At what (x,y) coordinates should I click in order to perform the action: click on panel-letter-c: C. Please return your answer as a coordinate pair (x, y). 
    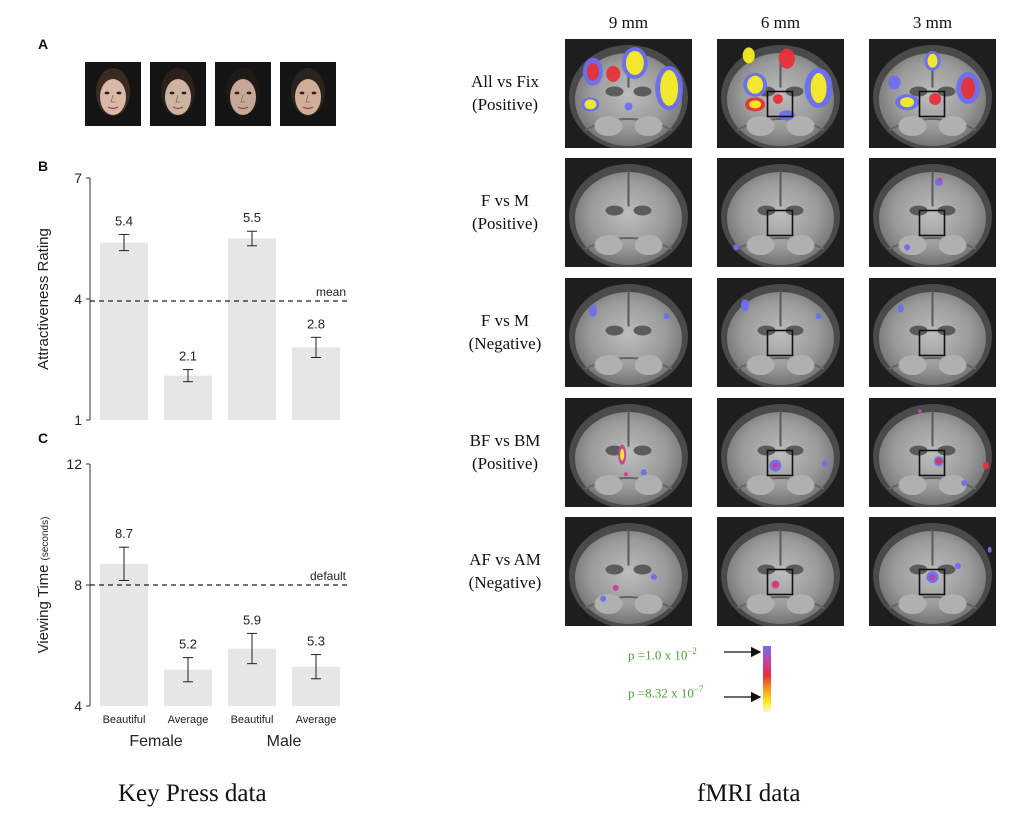
    Looking at the image, I should click on (43, 438).